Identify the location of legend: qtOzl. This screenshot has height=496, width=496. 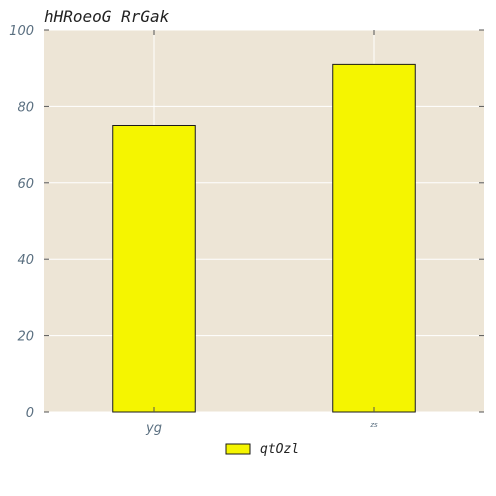
(262, 449).